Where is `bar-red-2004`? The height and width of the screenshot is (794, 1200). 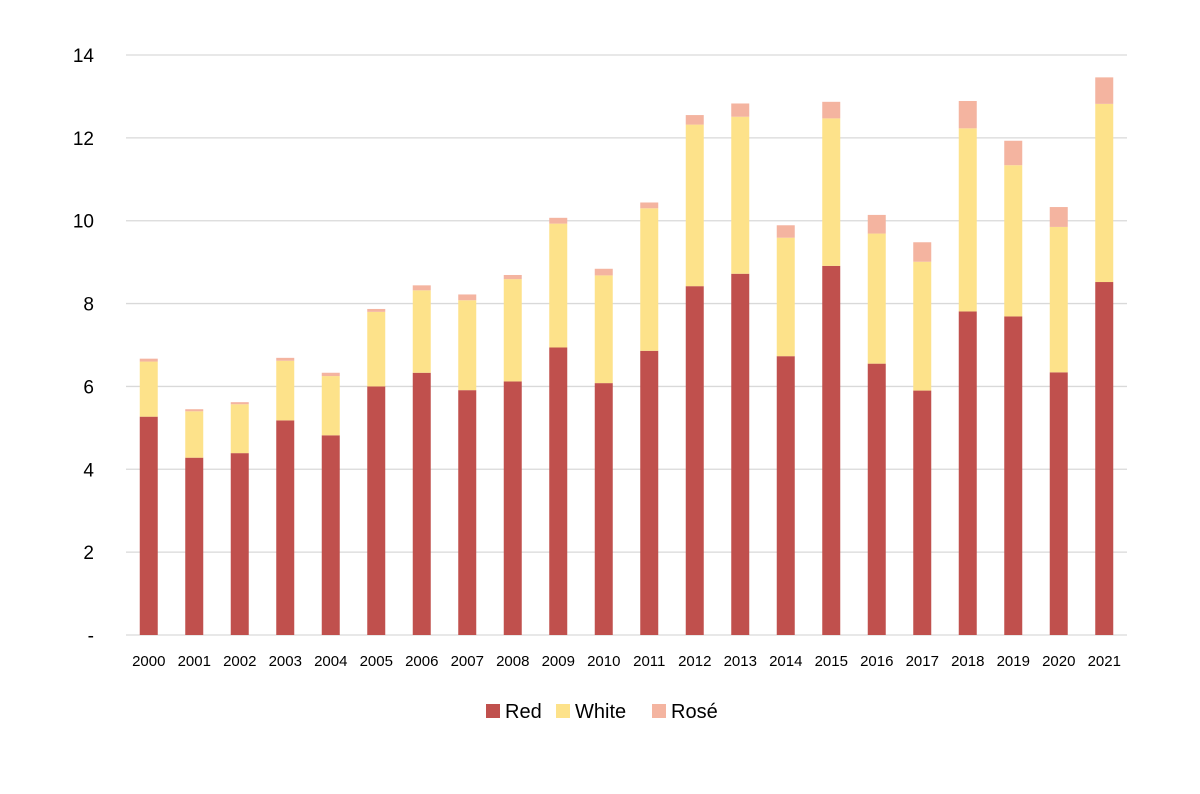
bar-red-2004 is located at coordinates (330, 535).